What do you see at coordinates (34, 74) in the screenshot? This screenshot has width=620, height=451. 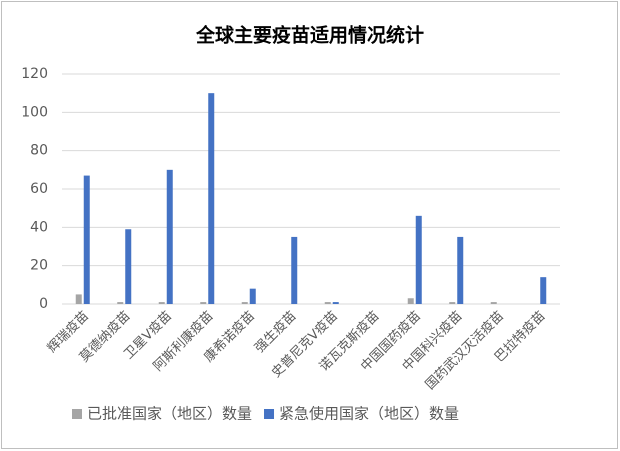 I see `y-tick-label: 120` at bounding box center [34, 74].